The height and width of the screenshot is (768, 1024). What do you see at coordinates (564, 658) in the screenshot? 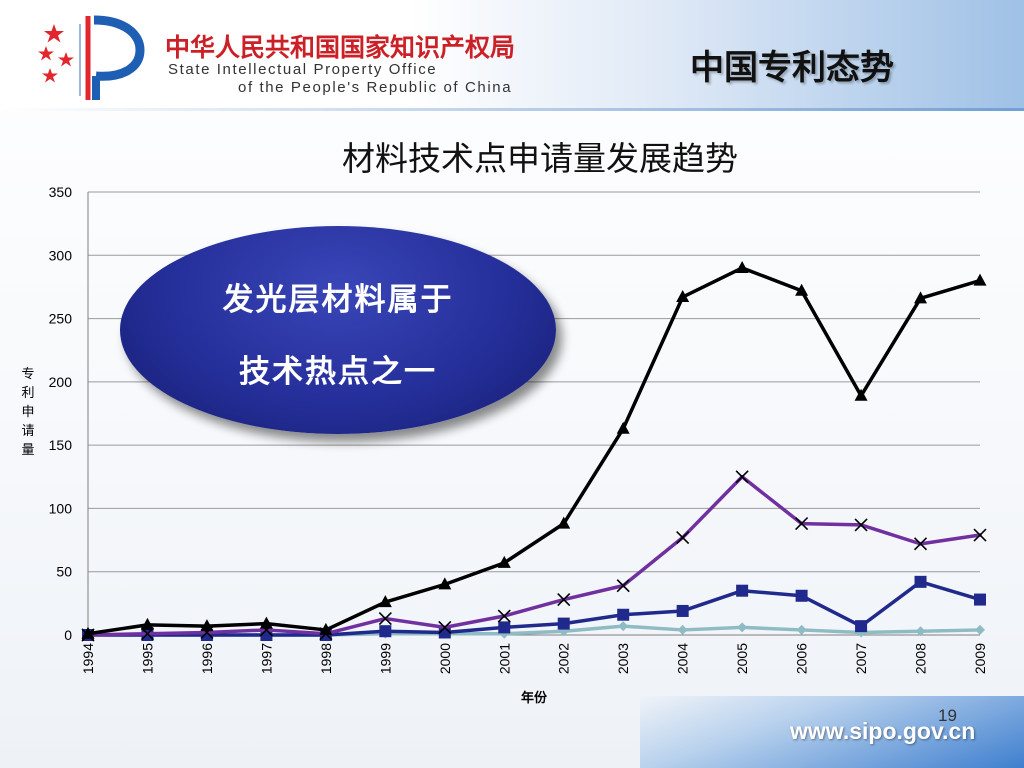
I see `x-tick-label: 2002` at bounding box center [564, 658].